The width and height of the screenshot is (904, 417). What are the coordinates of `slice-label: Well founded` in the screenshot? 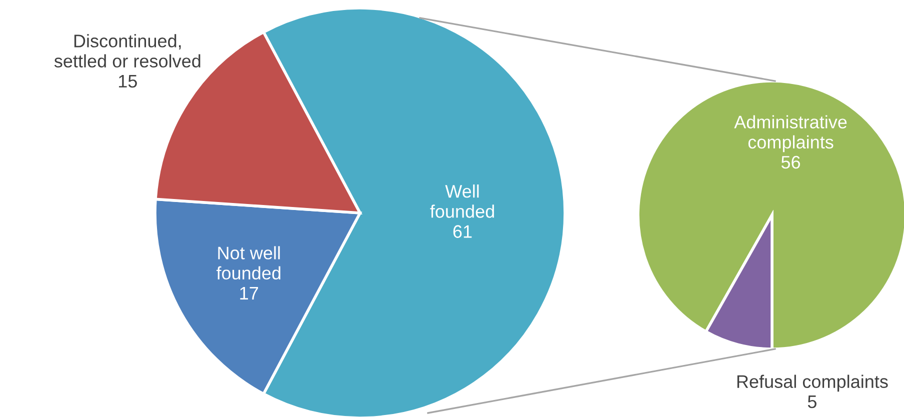 It's located at (462, 201).